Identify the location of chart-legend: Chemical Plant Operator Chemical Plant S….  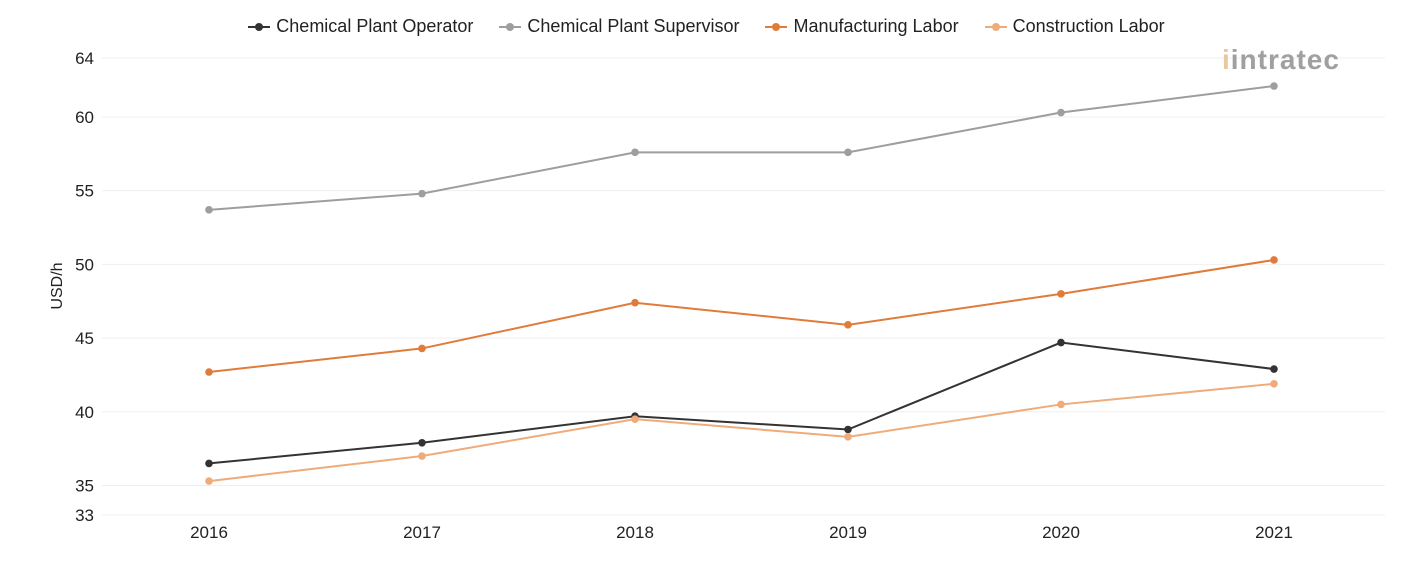
(700, 26).